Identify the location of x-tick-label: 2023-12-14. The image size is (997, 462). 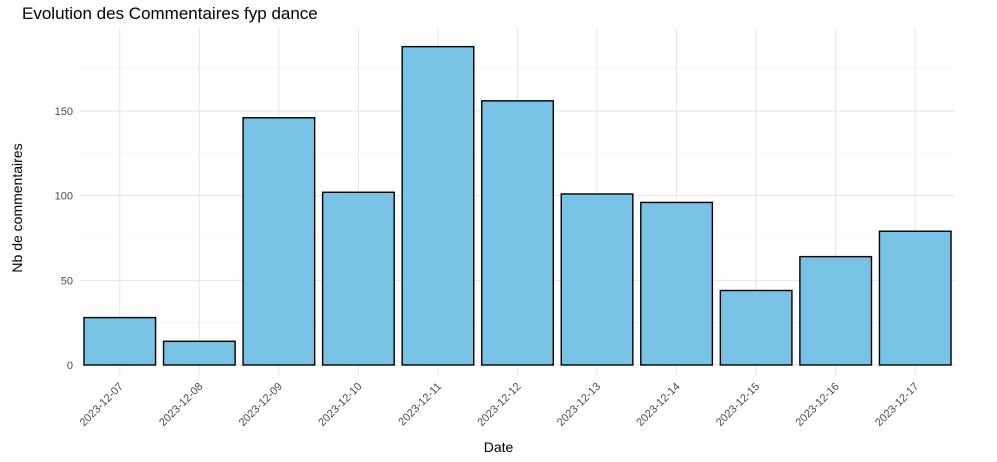
(658, 405).